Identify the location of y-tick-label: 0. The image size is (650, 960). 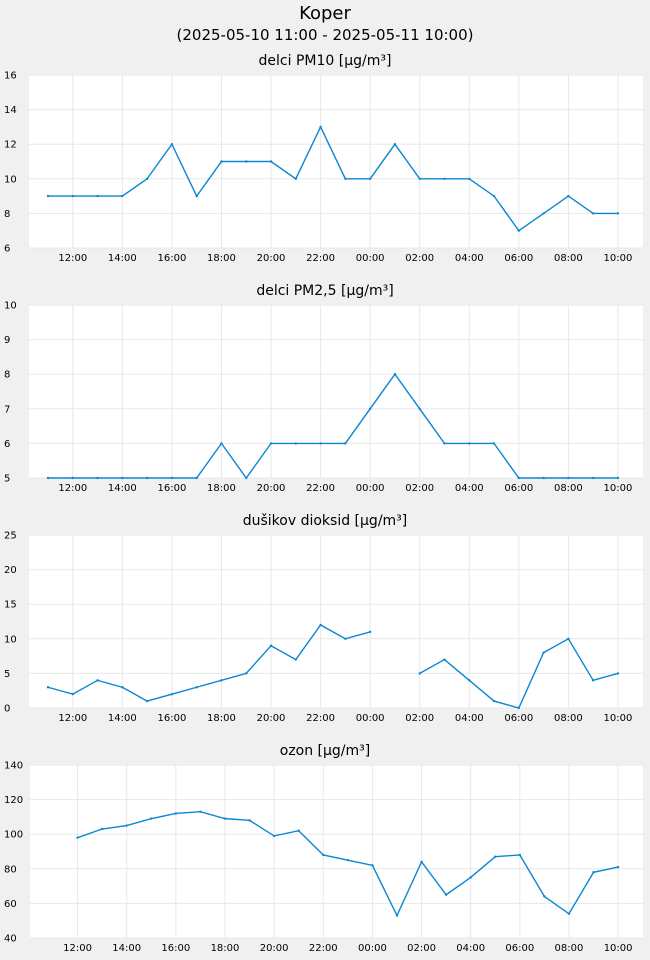
(7, 709).